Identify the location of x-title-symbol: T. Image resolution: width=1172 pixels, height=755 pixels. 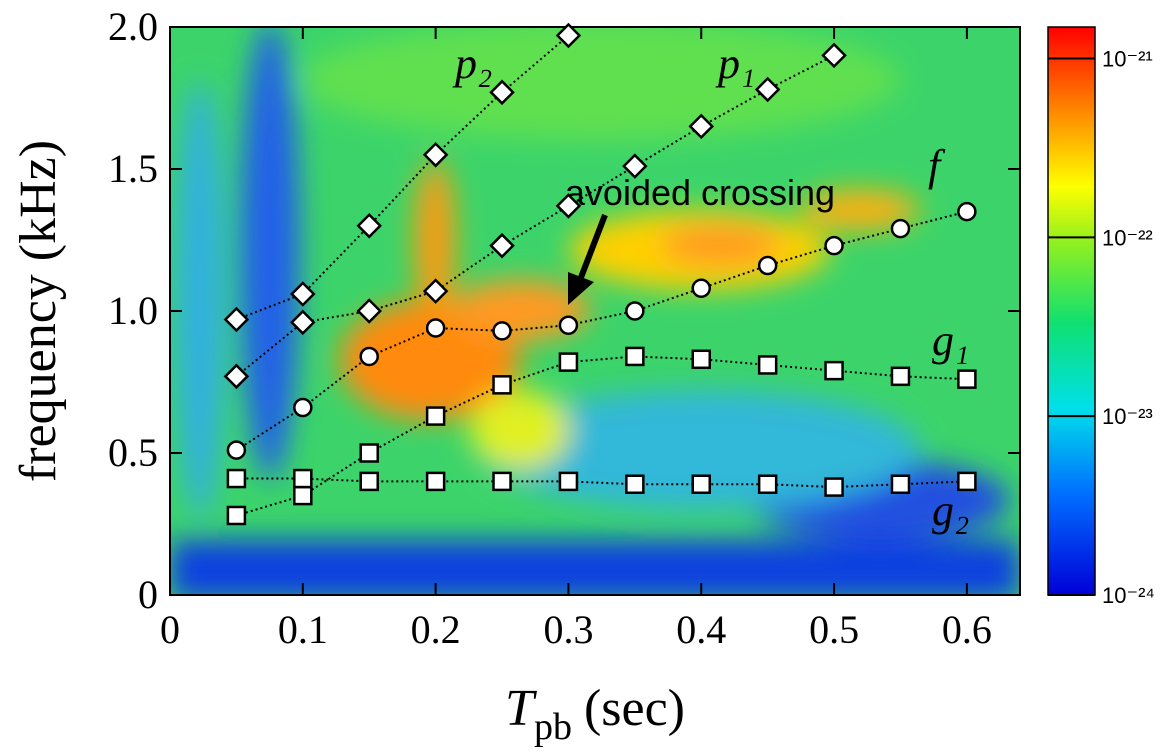
(521, 708).